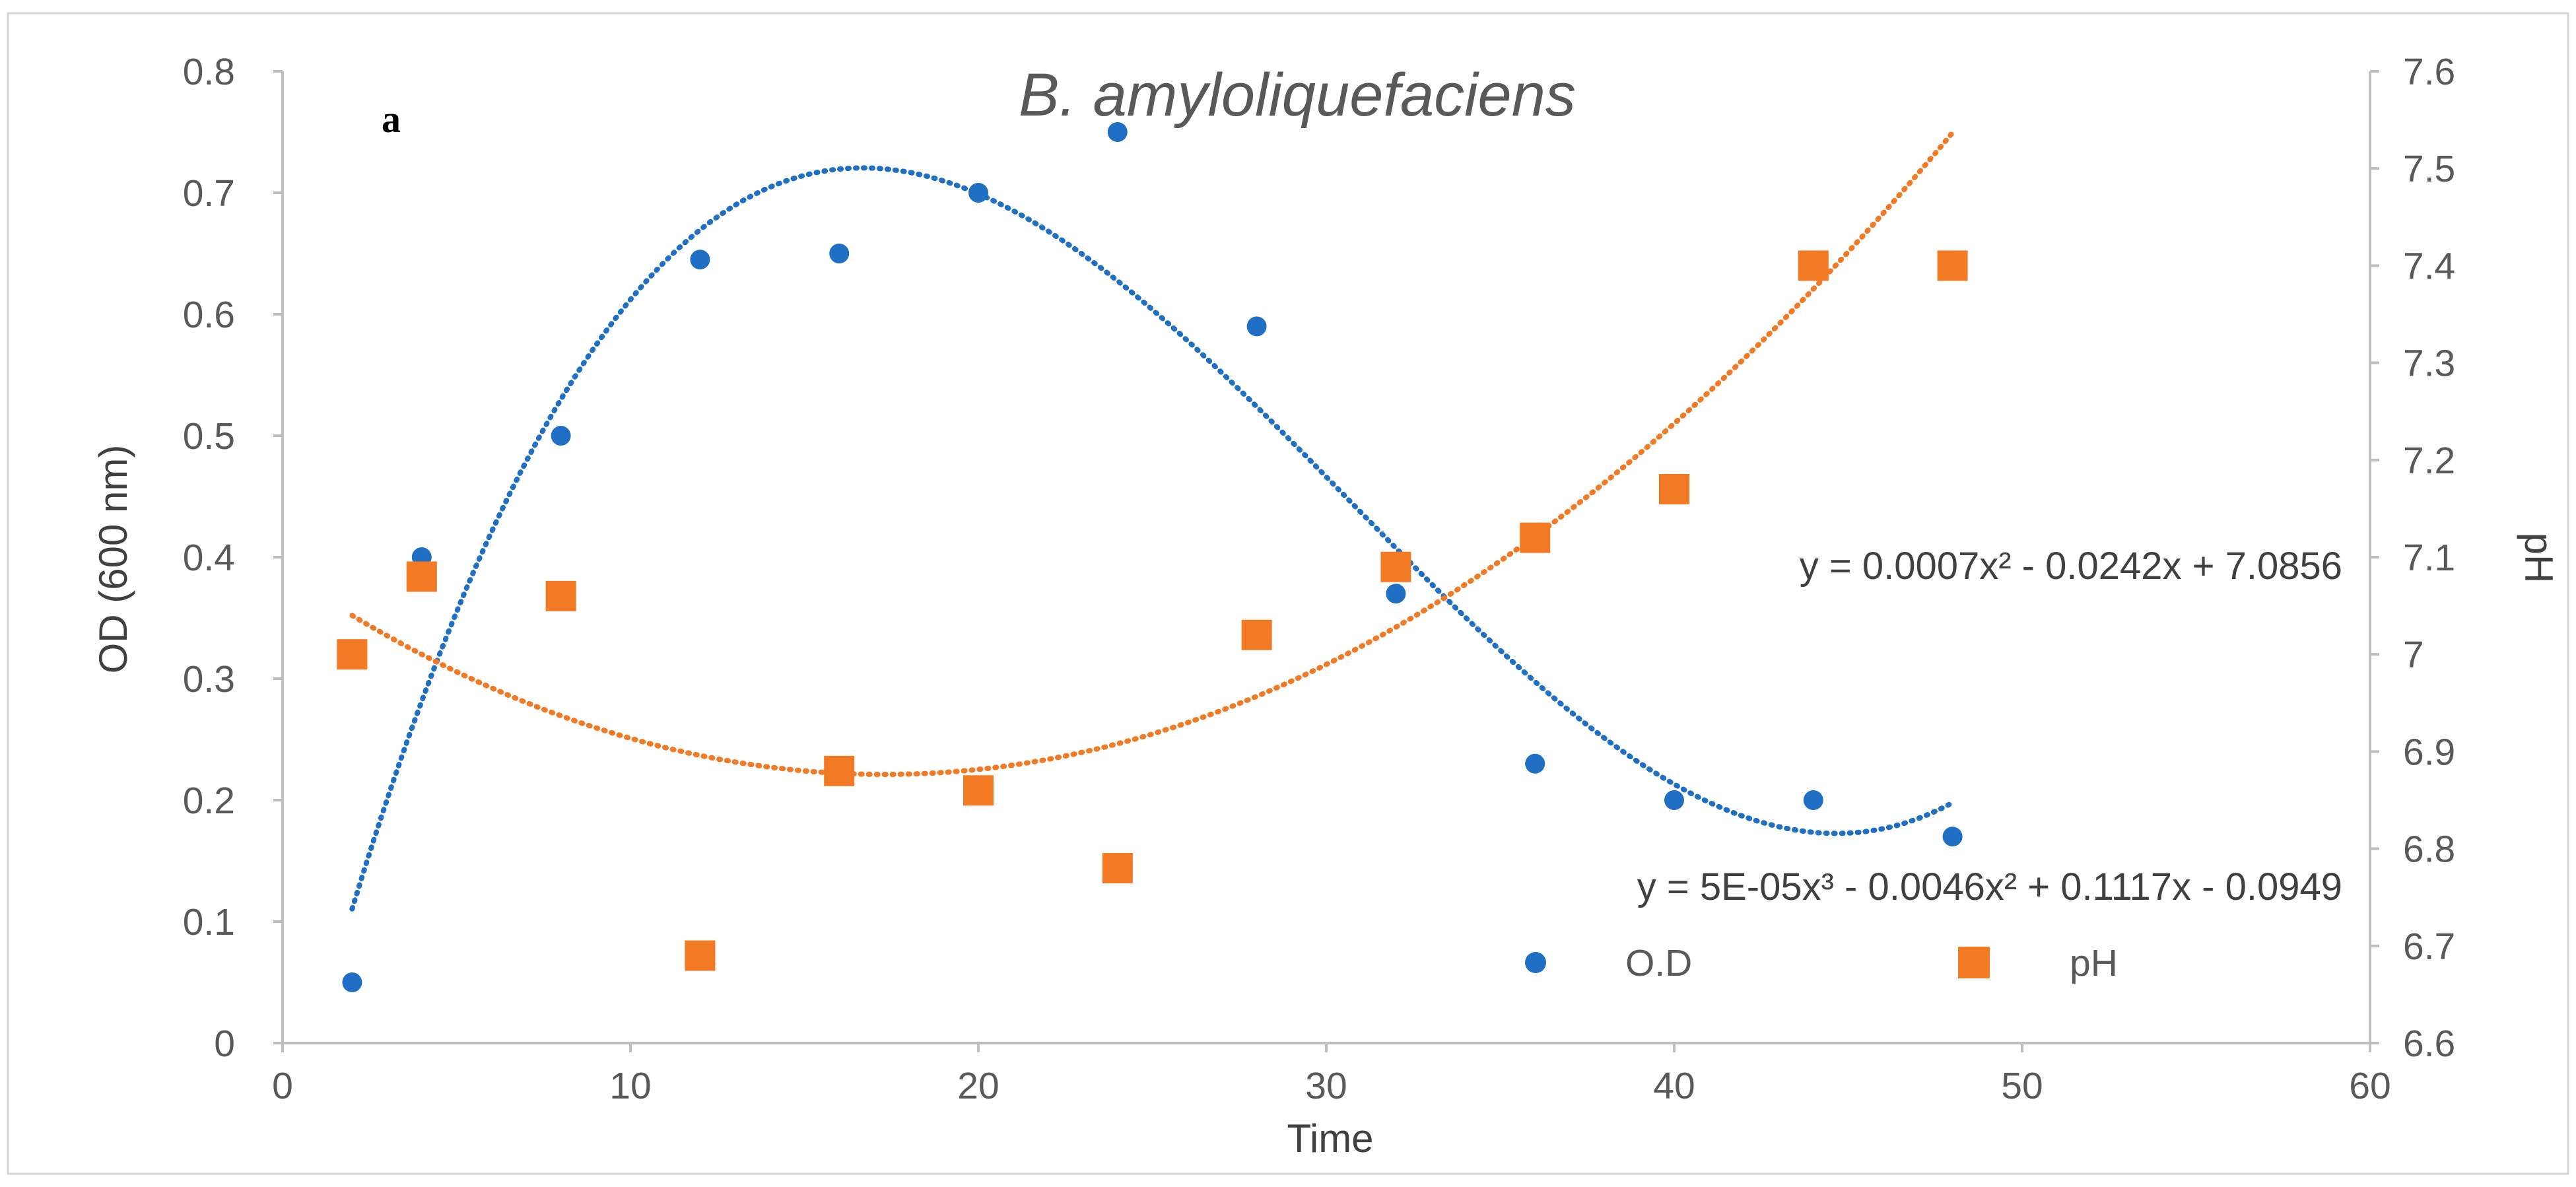 This screenshot has height=1187, width=2576. What do you see at coordinates (2429, 169) in the screenshot?
I see `y-right-tick-label: 7.5` at bounding box center [2429, 169].